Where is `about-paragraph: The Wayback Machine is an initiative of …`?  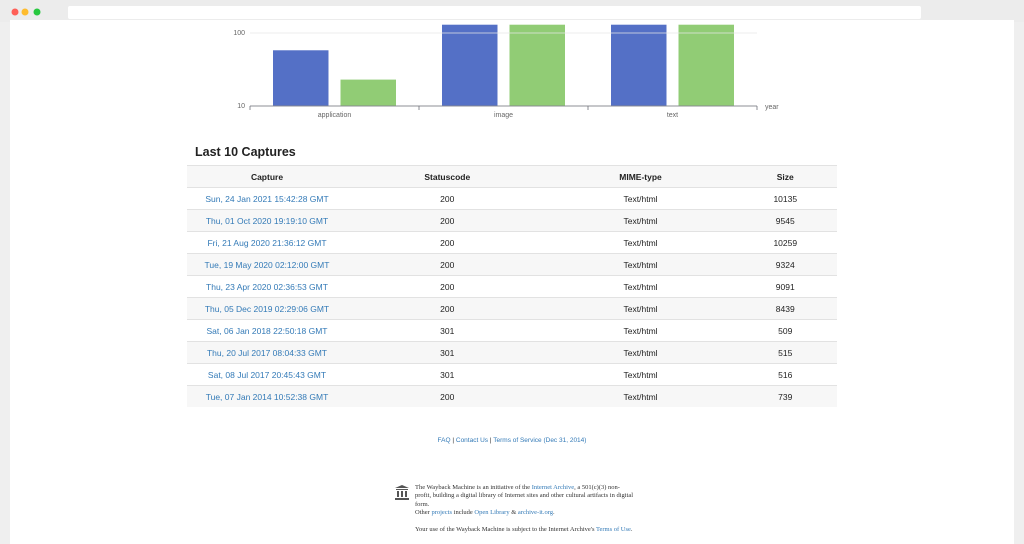 about-paragraph: The Wayback Machine is an initiative of … is located at coordinates (525, 496).